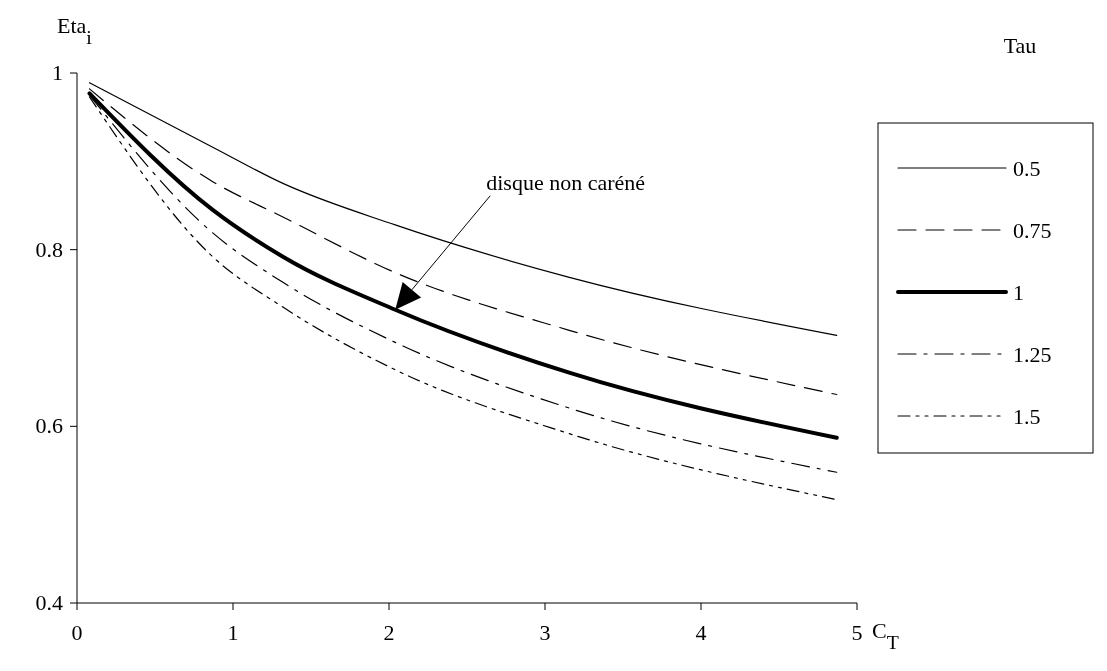 Image resolution: width=1107 pixels, height=671 pixels. Describe the element at coordinates (1020, 45) in the screenshot. I see `legend-title: Tau` at that location.